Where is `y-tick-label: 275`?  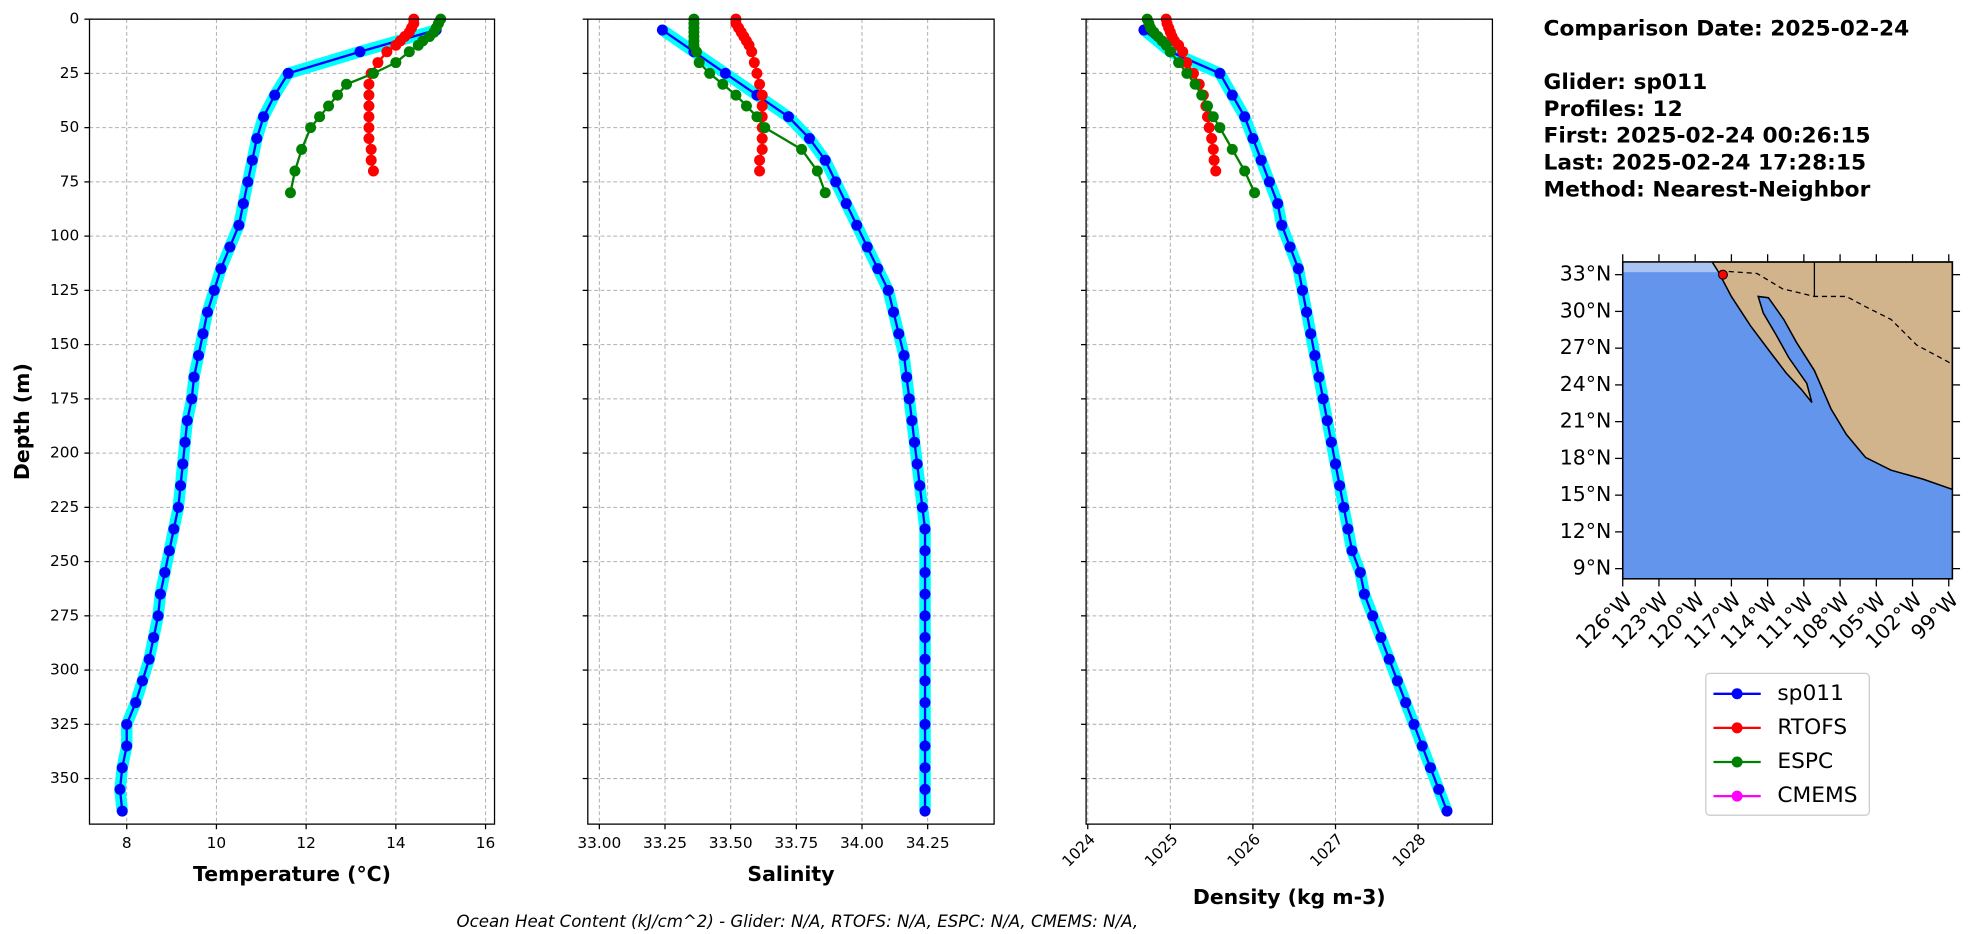 y-tick-label: 275 is located at coordinates (64, 615).